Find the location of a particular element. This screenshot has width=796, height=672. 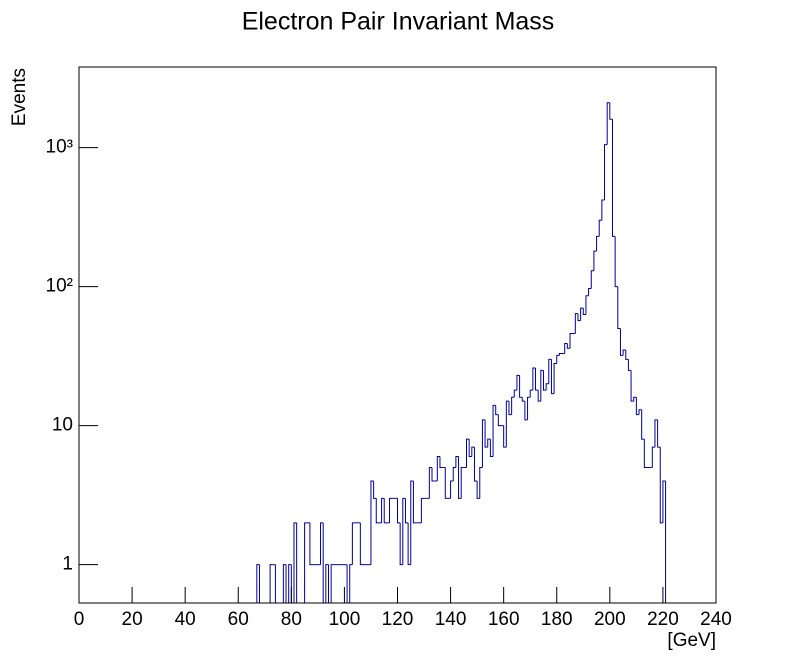

y-axis-label: Events is located at coordinates (19, 97).